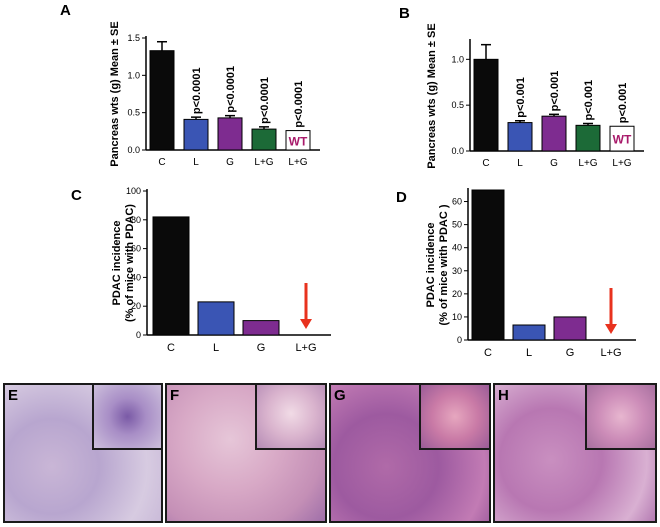 Image resolution: width=660 pixels, height=527 pixels. What do you see at coordinates (126, 418) in the screenshot?
I see `histology-inset-e` at bounding box center [126, 418].